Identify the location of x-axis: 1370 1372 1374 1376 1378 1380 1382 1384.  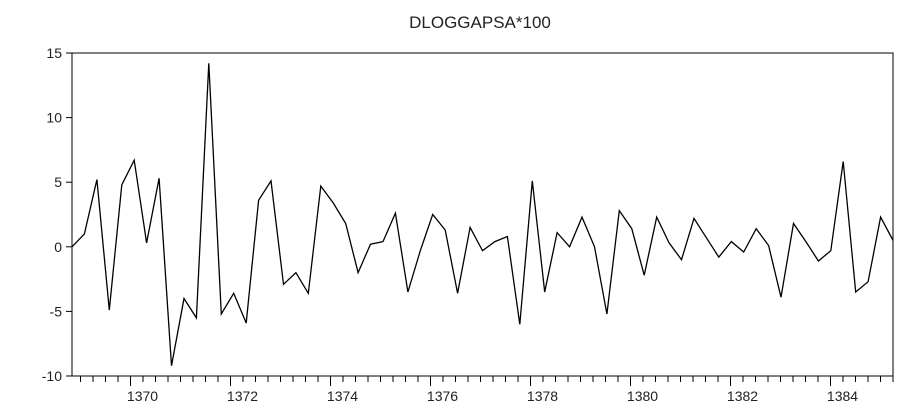
(487, 390).